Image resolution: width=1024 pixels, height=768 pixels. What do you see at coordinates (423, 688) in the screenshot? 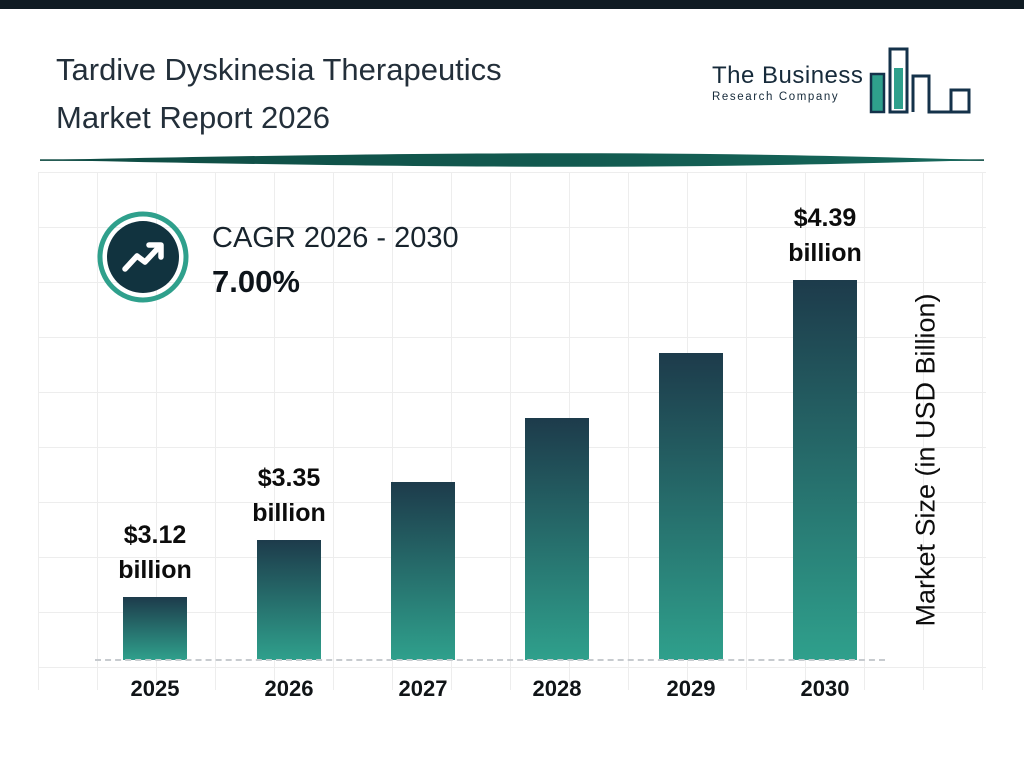
I see `x-tick-label: 2027` at bounding box center [423, 688].